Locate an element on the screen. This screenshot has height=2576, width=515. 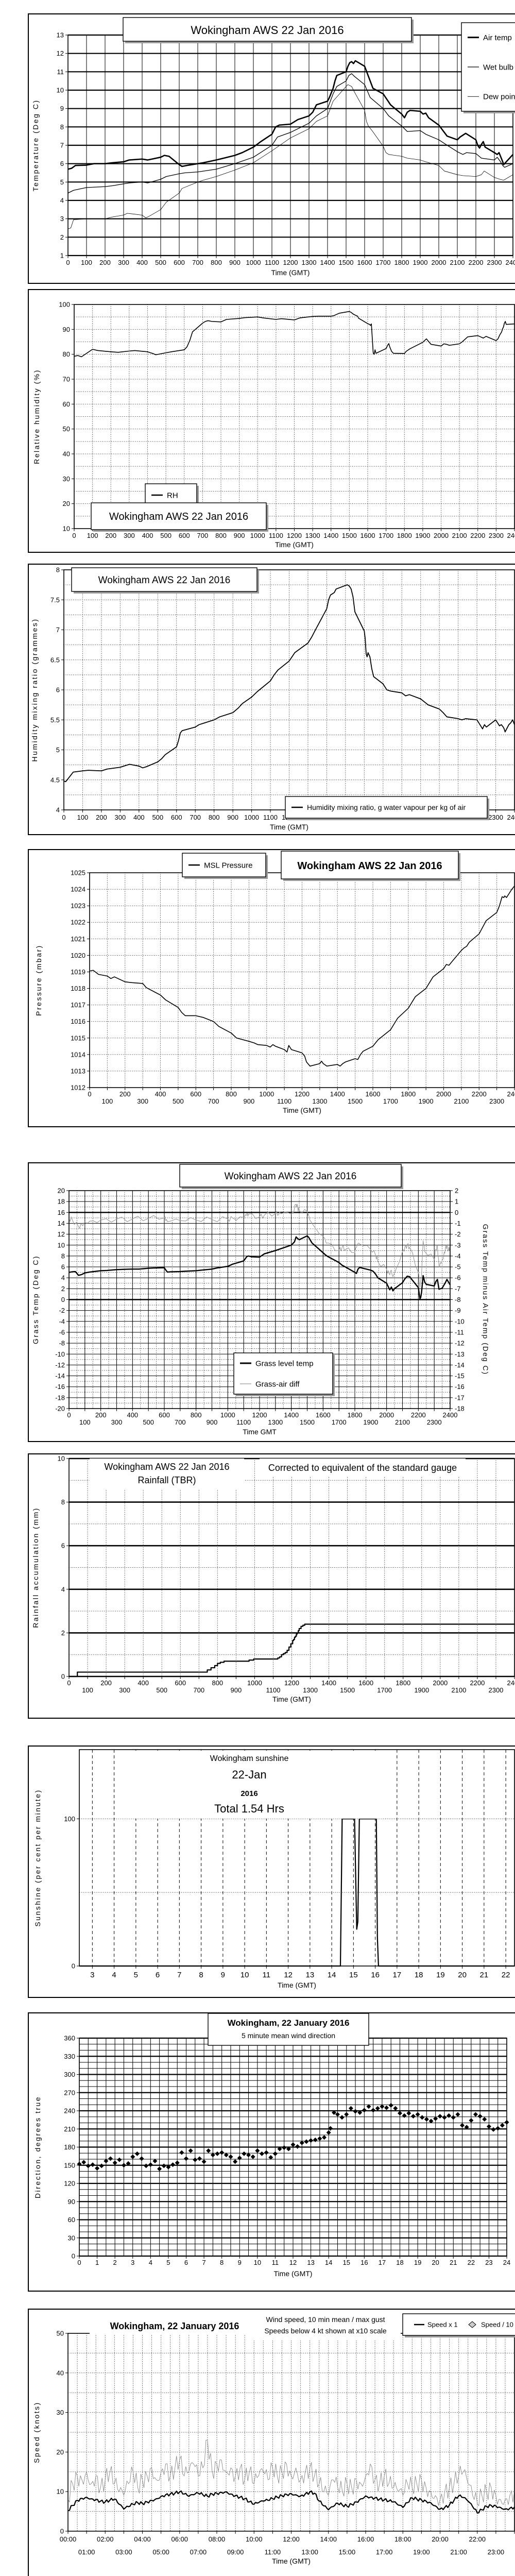
svg-text: 1 is located at coordinates (97, 2262).